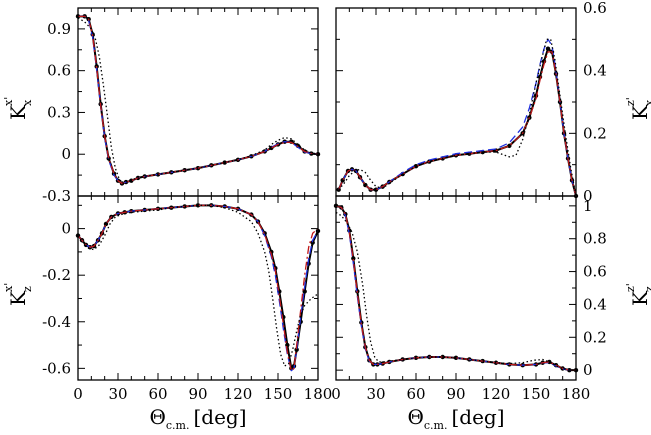 The width and height of the screenshot is (651, 435). I want to click on y-tick-label: 0.9, so click(59, 29).